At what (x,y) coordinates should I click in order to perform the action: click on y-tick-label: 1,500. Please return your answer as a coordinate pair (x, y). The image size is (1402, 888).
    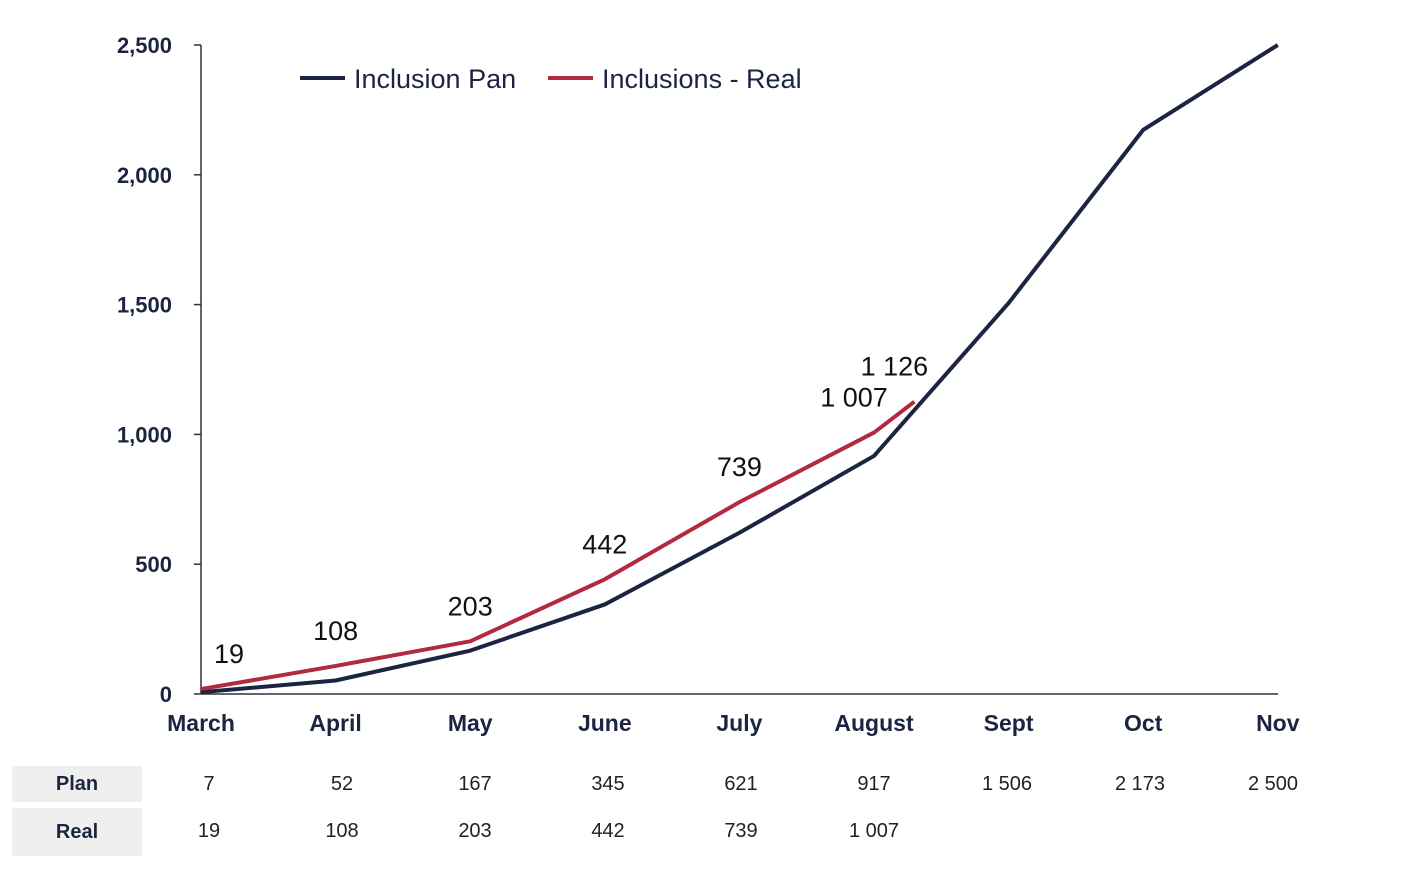
    Looking at the image, I should click on (144, 305).